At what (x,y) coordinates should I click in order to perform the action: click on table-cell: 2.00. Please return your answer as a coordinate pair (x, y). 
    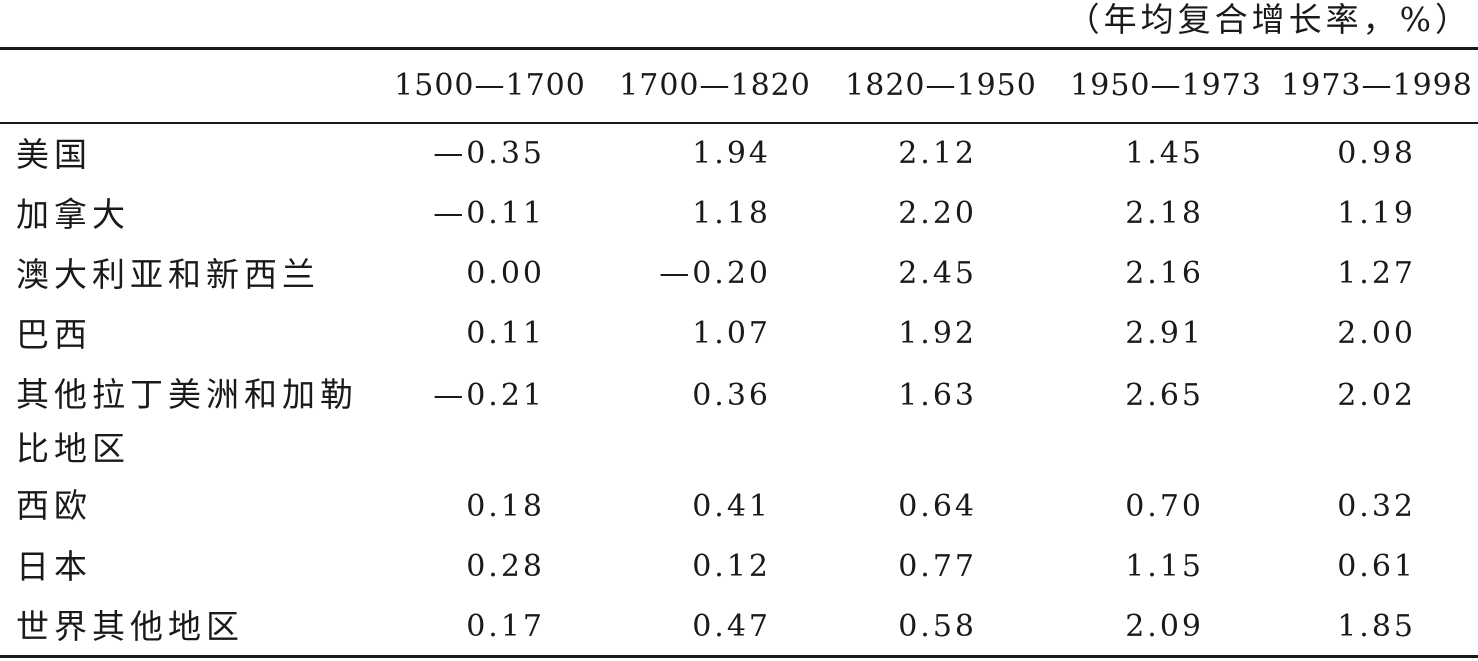
    Looking at the image, I should click on (1376, 333).